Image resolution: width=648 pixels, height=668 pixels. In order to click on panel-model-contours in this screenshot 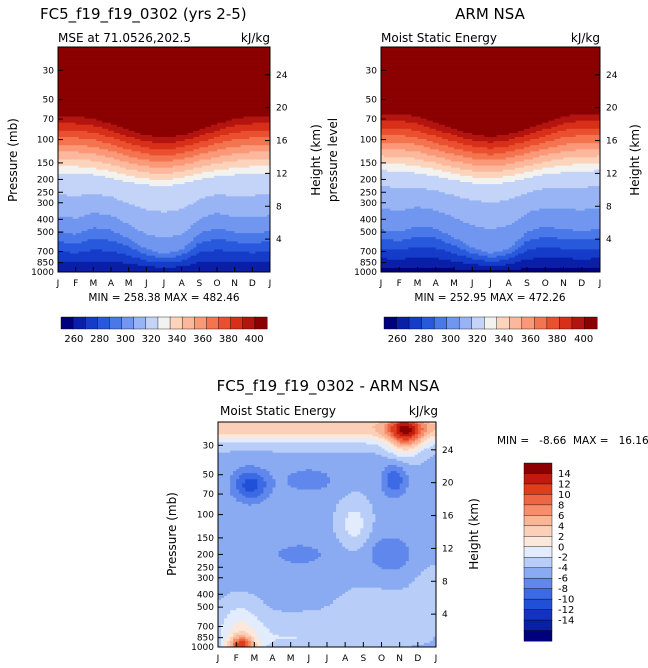, I will do `click(164, 159)`.